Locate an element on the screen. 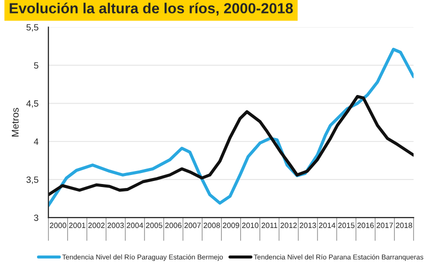 Image resolution: width=440 pixels, height=272 pixels. y-tick-label: 5,5 is located at coordinates (32, 28).